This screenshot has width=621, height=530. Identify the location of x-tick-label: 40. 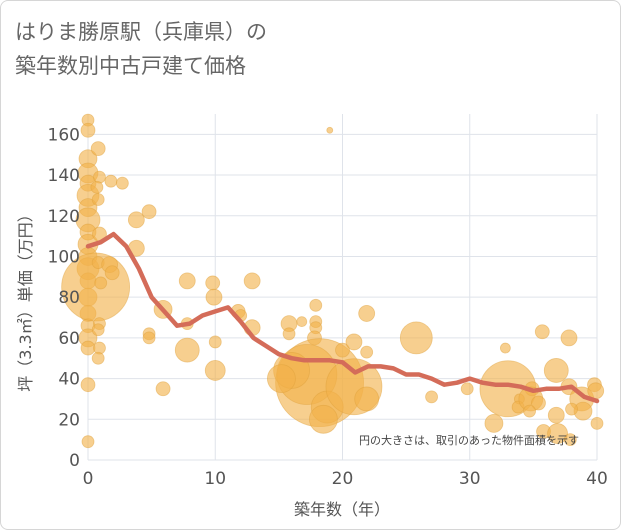
(597, 479).